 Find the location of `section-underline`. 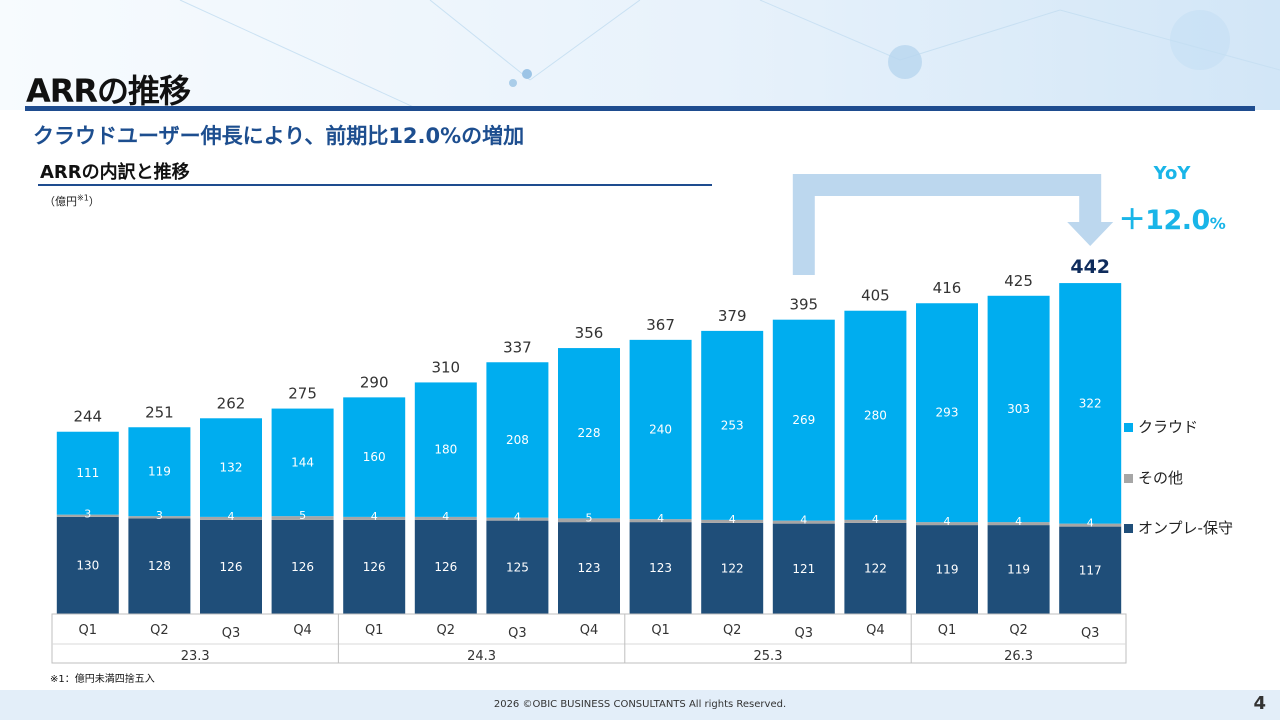

section-underline is located at coordinates (375, 185).